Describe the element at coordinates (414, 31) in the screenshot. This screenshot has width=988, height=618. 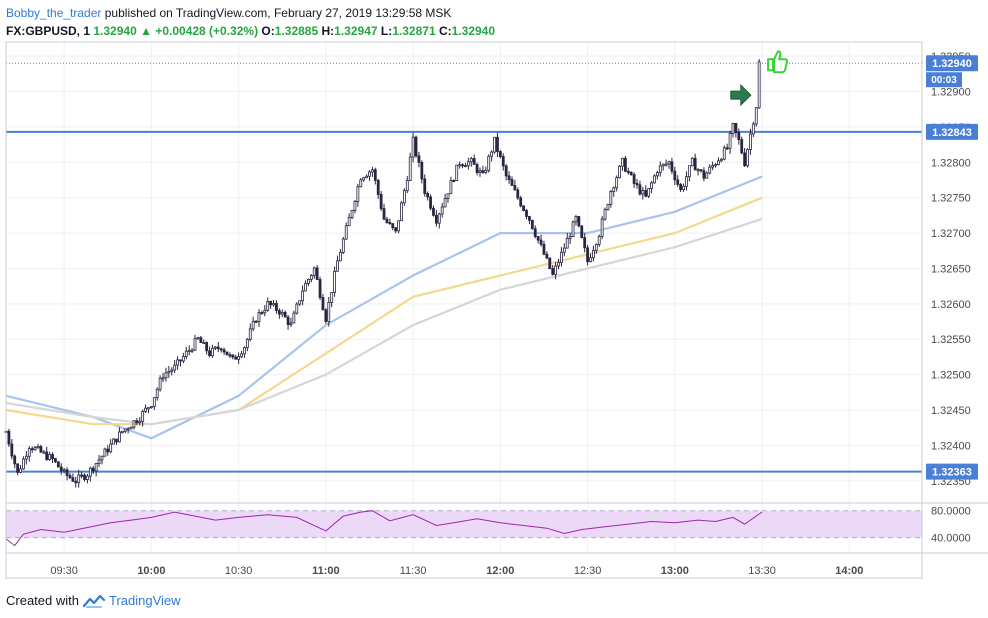
I see `low-value: 1.32871` at that location.